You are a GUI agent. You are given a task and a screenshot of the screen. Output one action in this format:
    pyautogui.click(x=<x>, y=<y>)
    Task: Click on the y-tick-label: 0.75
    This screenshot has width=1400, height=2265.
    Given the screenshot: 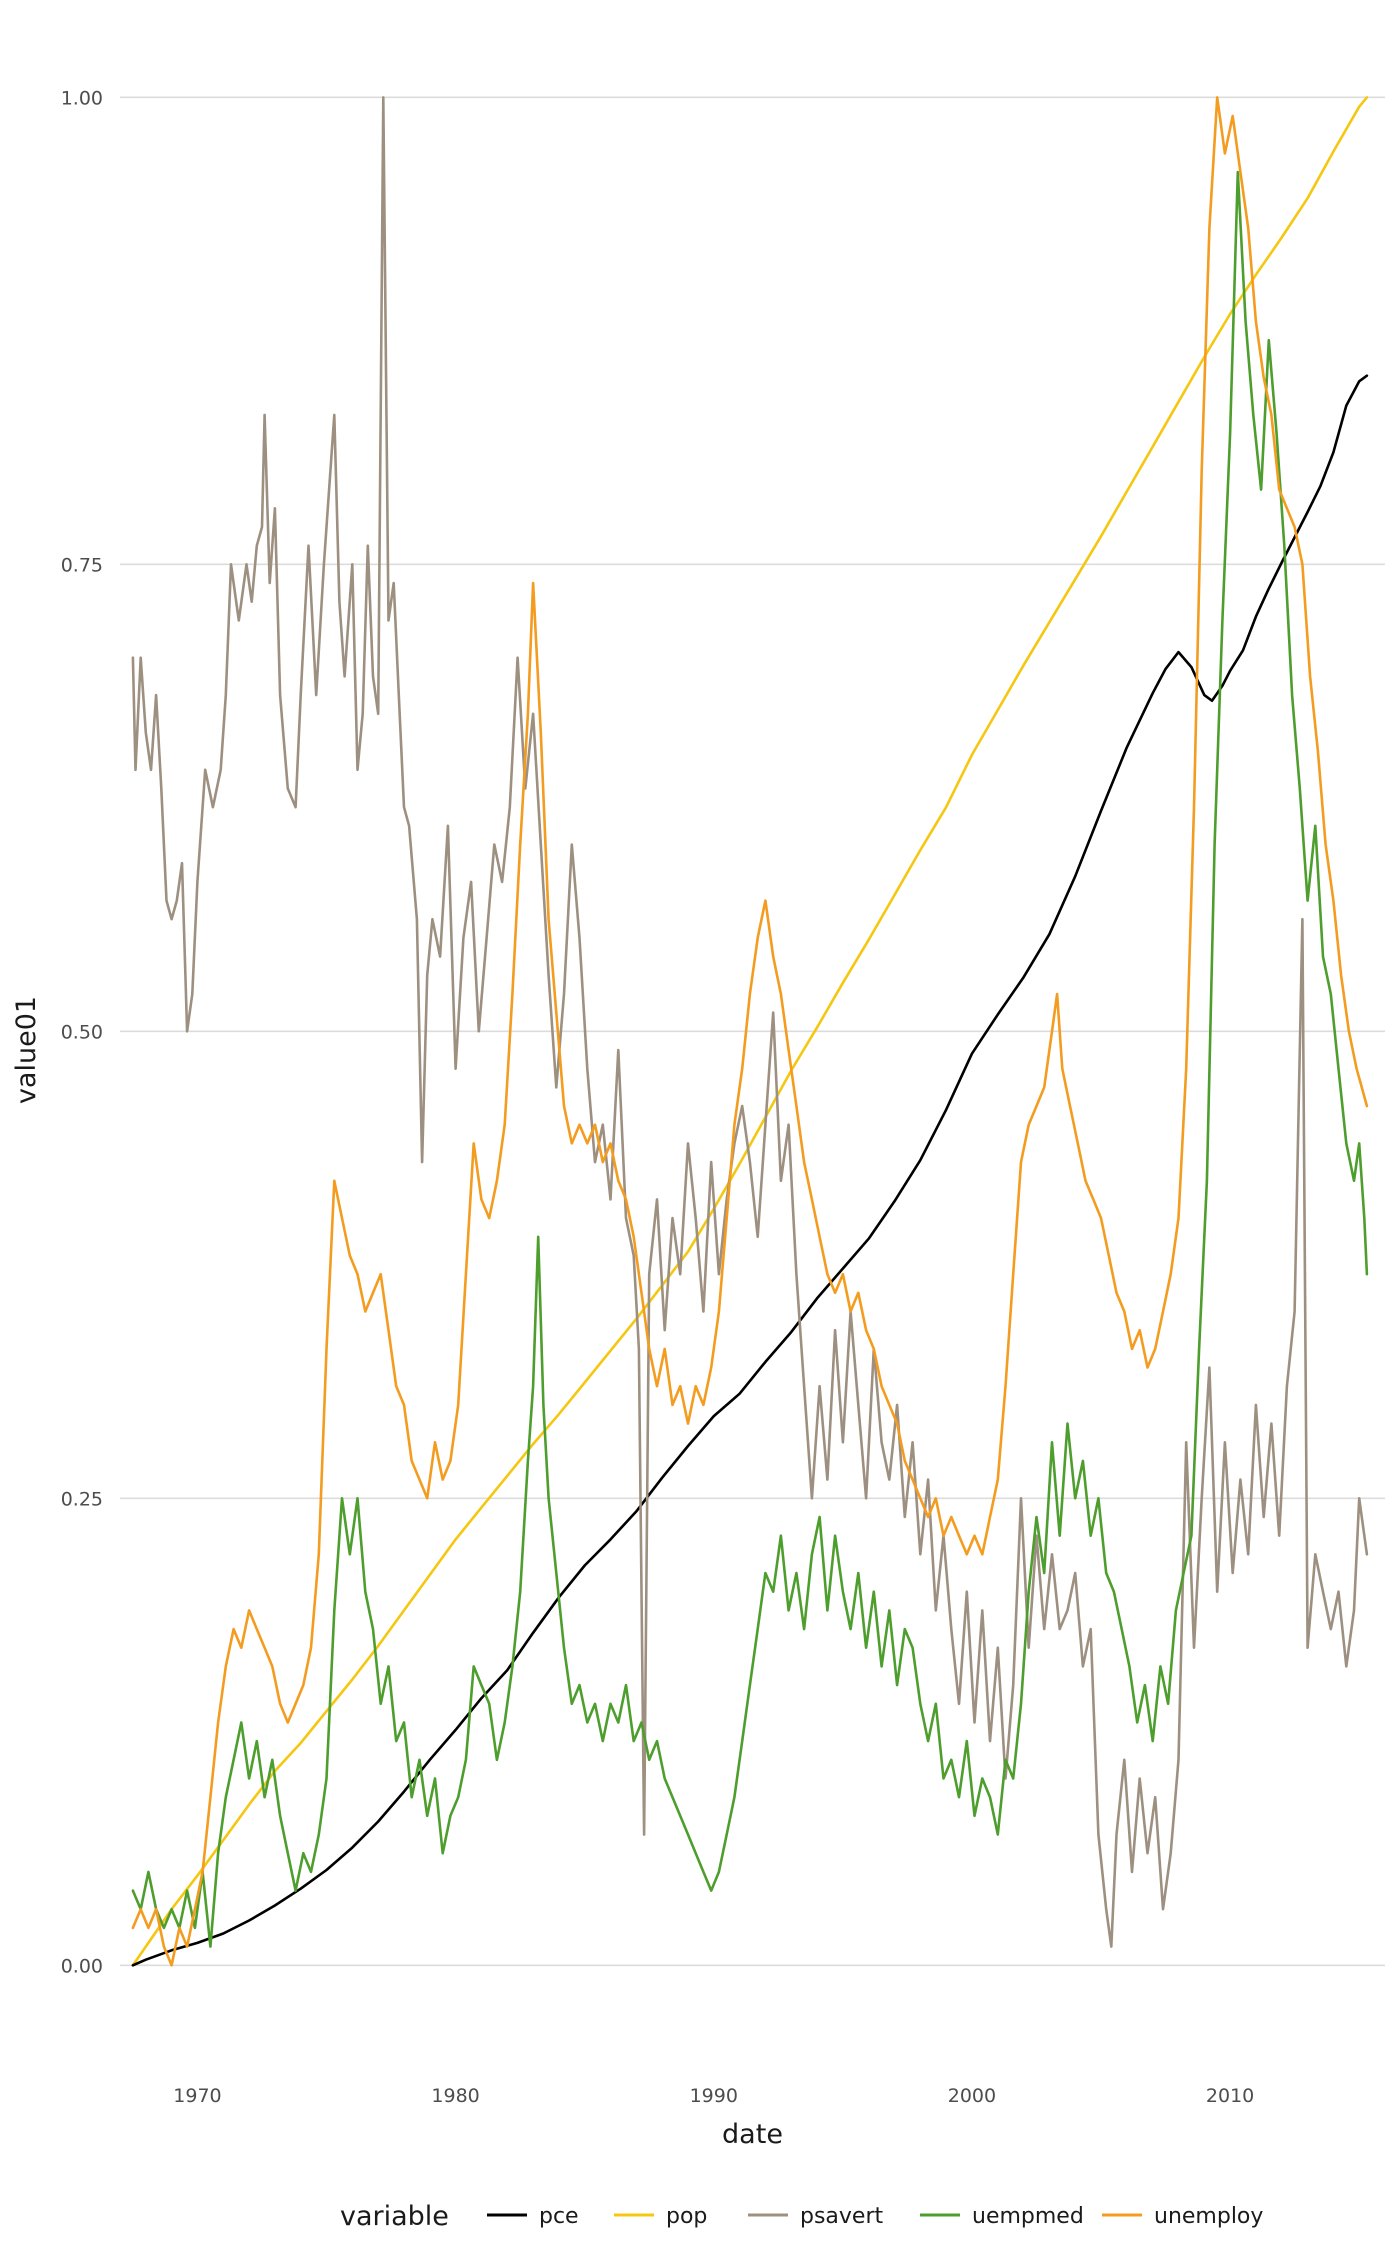 What is the action you would take?
    pyautogui.click(x=82, y=565)
    